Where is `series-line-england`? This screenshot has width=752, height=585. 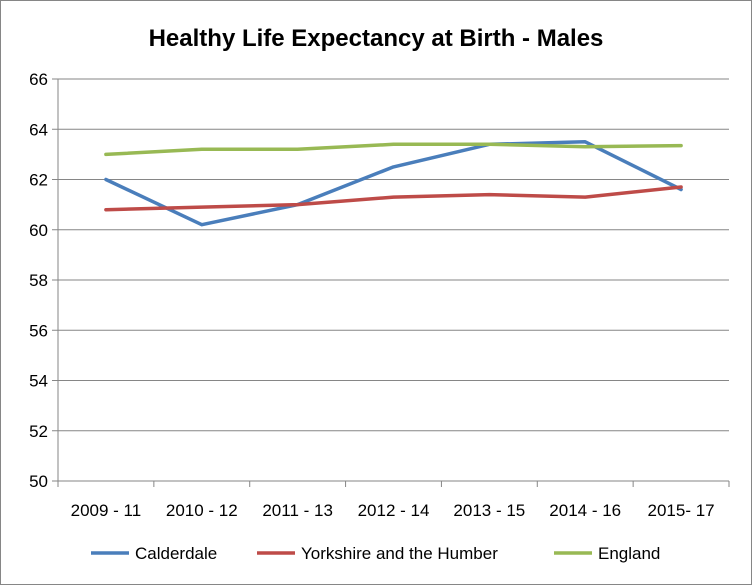 series-line-england is located at coordinates (393, 149).